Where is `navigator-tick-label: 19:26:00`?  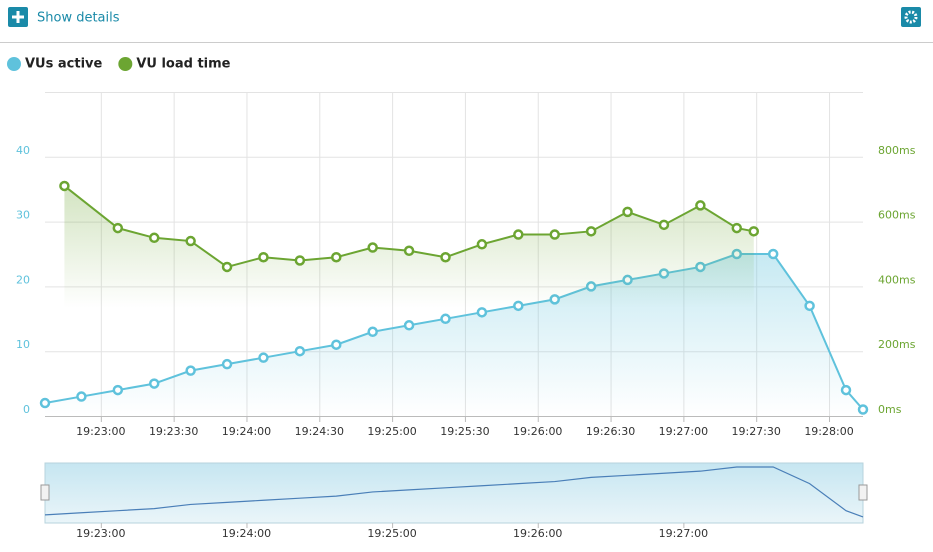
navigator-tick-label: 19:26:00 is located at coordinates (537, 533).